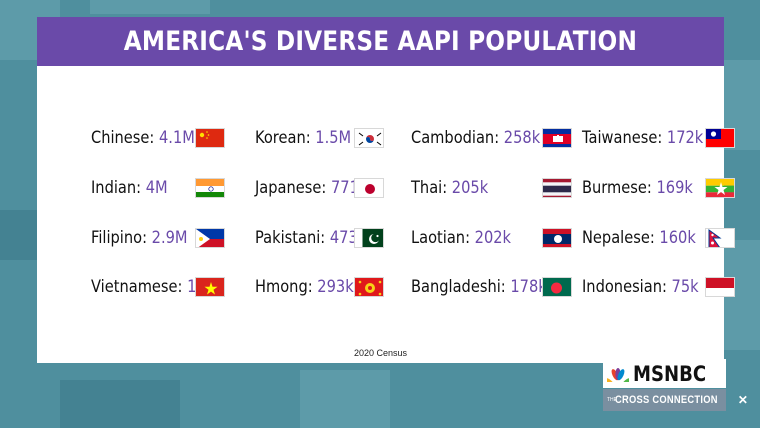 The image size is (760, 428). Describe the element at coordinates (557, 287) in the screenshot. I see `bangladesh-flag` at that location.